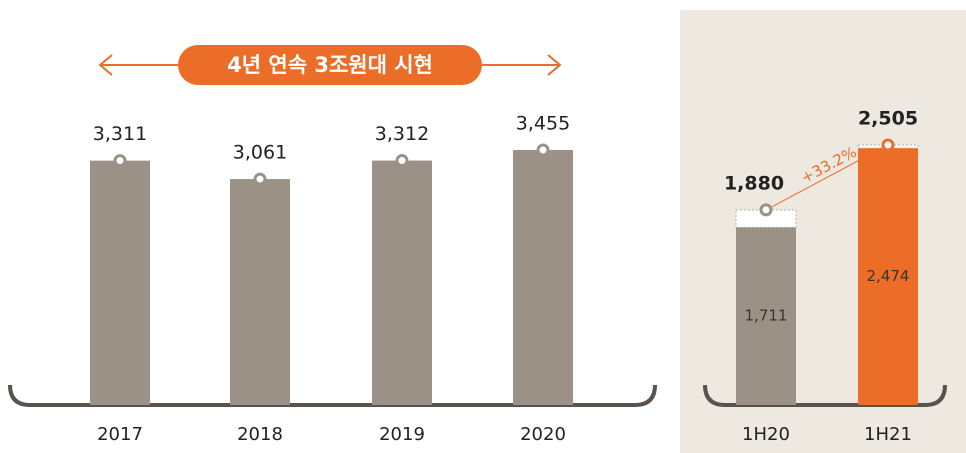  Describe the element at coordinates (543, 124) in the screenshot. I see `value-label: 3,455` at that location.